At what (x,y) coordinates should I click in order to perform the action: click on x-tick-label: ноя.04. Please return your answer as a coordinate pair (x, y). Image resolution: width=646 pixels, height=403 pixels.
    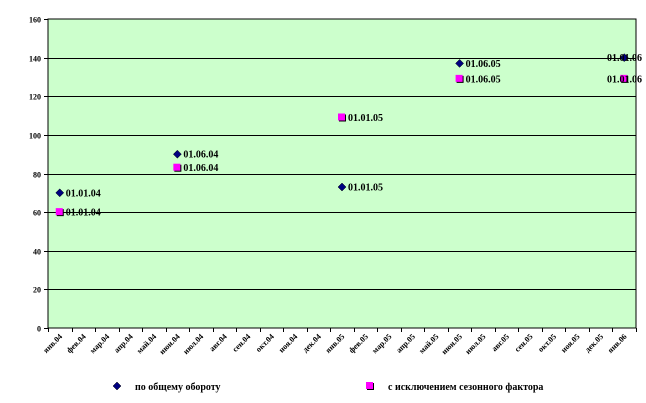
    Looking at the image, I should click on (288, 343).